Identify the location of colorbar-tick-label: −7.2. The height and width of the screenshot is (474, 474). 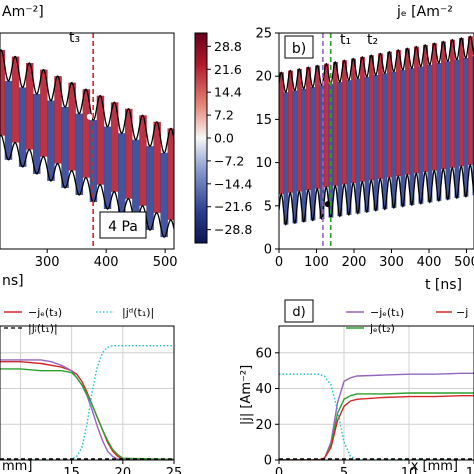
(229, 160).